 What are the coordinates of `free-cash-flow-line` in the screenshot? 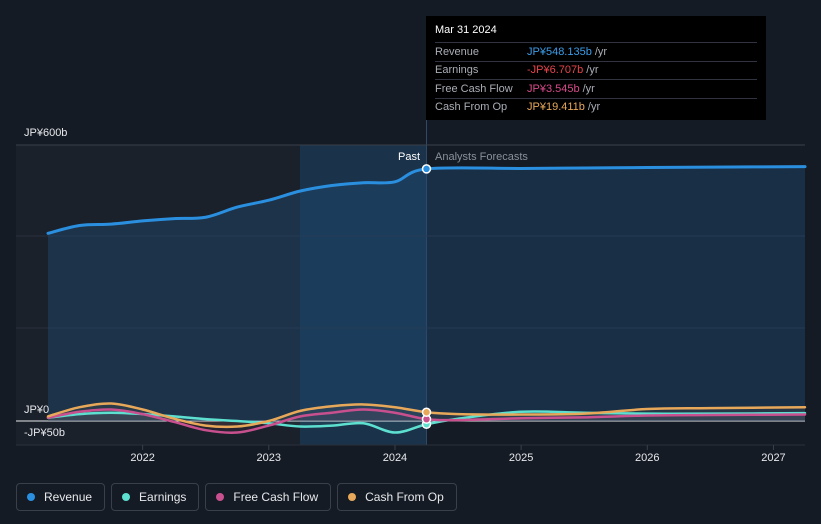 It's located at (426, 421).